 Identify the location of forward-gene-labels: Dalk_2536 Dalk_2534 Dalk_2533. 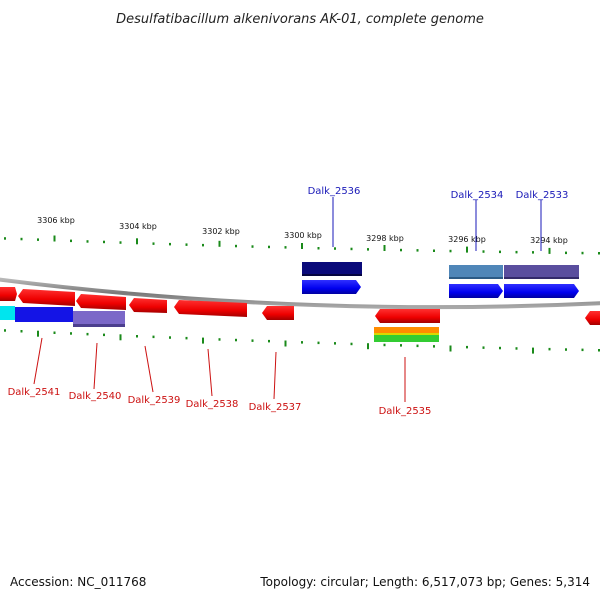
(438, 218).